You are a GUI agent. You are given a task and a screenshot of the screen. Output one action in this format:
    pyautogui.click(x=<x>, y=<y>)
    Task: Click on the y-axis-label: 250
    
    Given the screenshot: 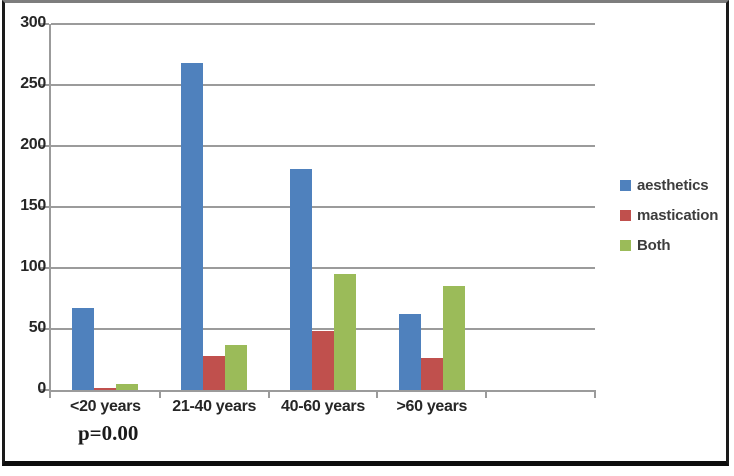 What is the action you would take?
    pyautogui.click(x=33, y=83)
    